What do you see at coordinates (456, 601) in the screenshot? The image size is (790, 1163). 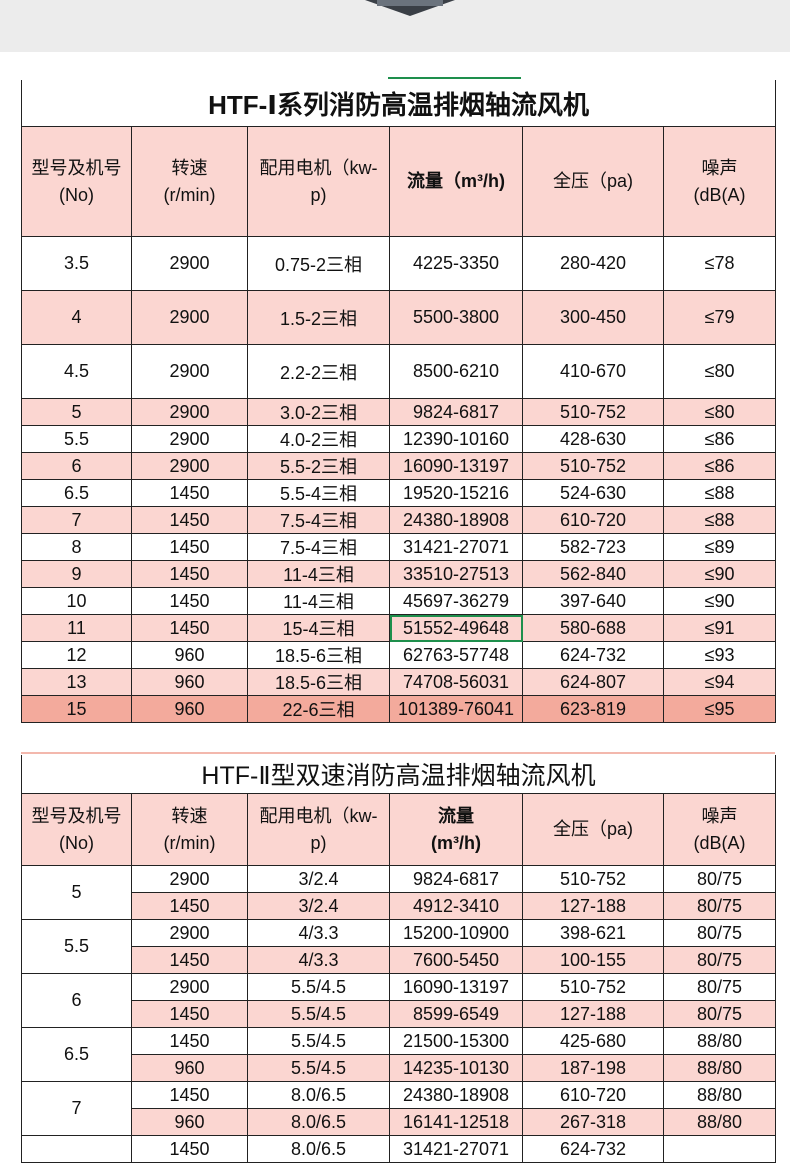 I see `table-cell: 45697-36279` at bounding box center [456, 601].